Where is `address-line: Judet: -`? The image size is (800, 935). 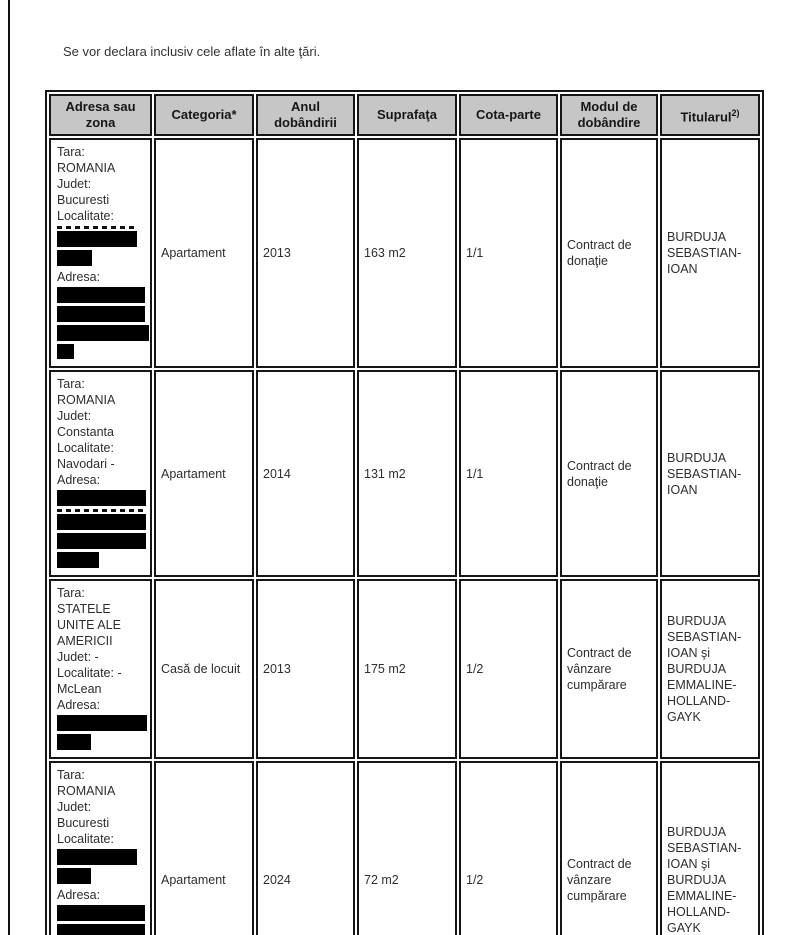 address-line: Judet: - is located at coordinates (78, 657).